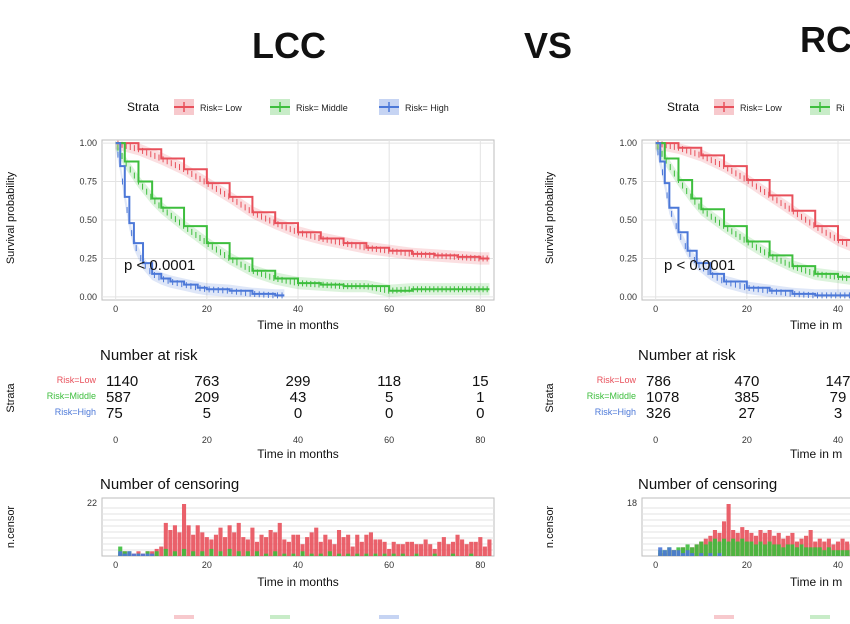  I want to click on bottom-legend-key-middle-right, so click(820, 617).